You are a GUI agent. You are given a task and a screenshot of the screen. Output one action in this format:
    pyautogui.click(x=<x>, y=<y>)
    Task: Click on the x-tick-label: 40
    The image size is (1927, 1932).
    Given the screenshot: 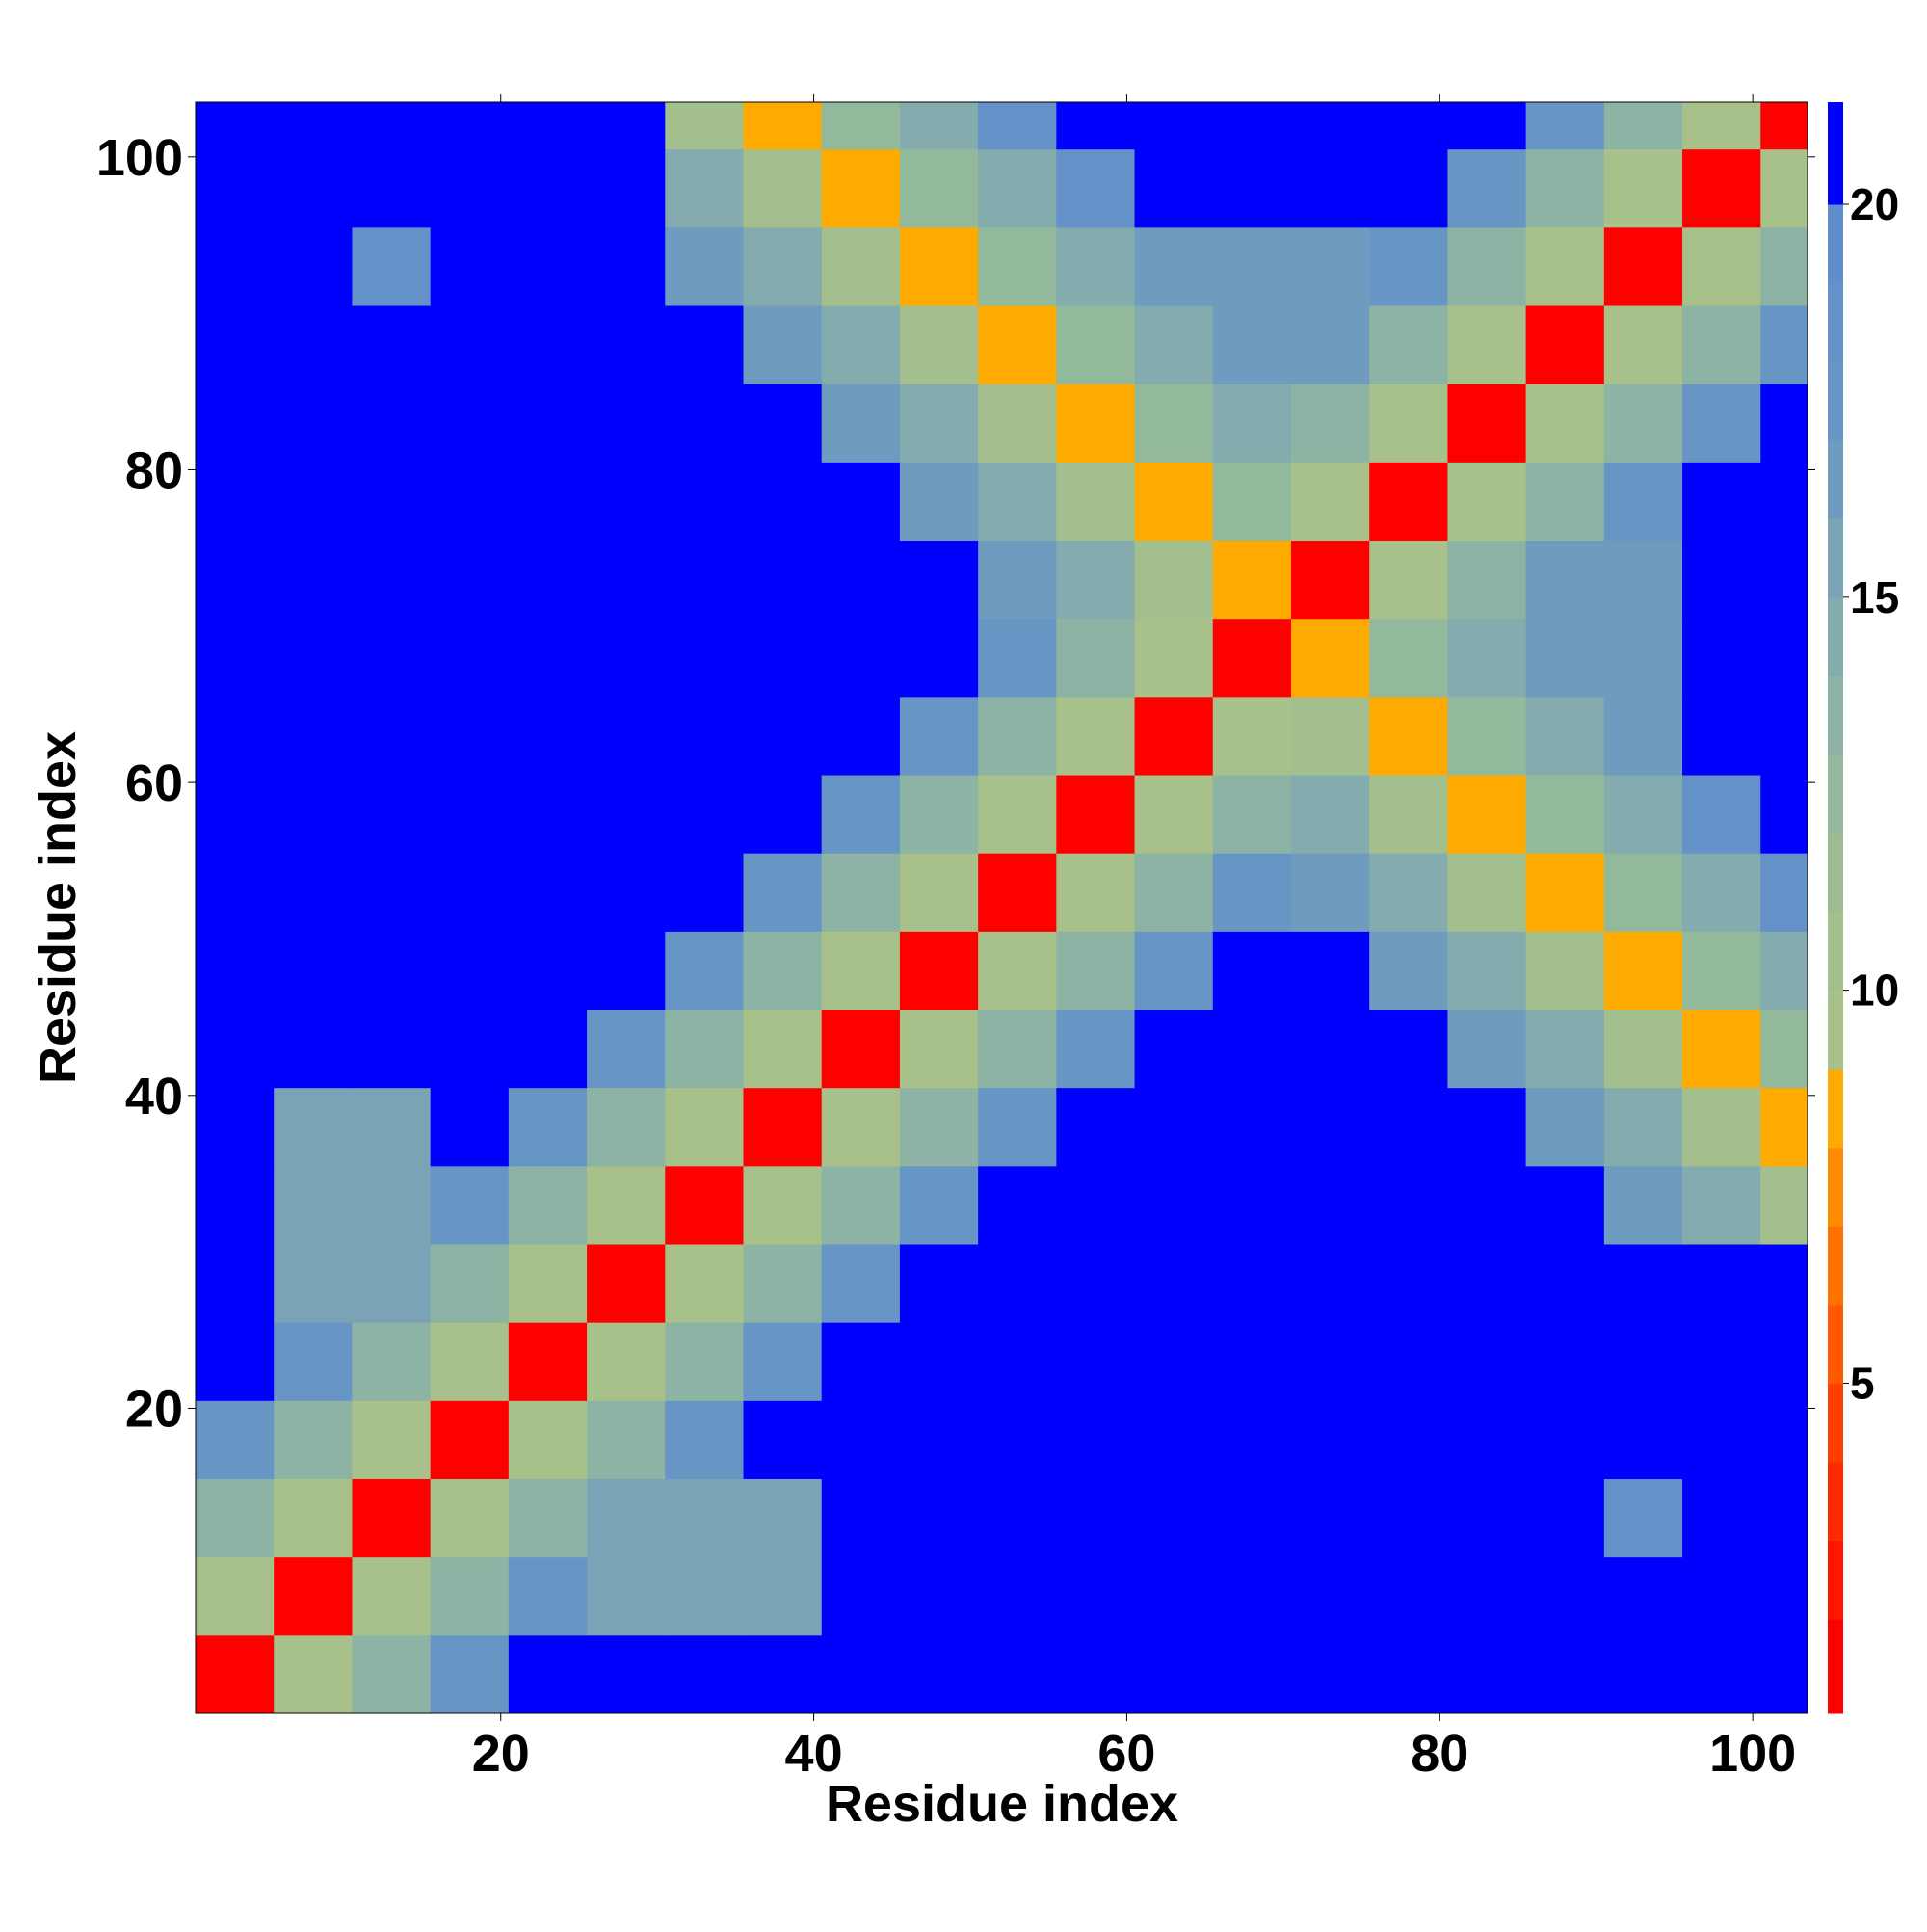 What is the action you would take?
    pyautogui.click(x=814, y=1754)
    